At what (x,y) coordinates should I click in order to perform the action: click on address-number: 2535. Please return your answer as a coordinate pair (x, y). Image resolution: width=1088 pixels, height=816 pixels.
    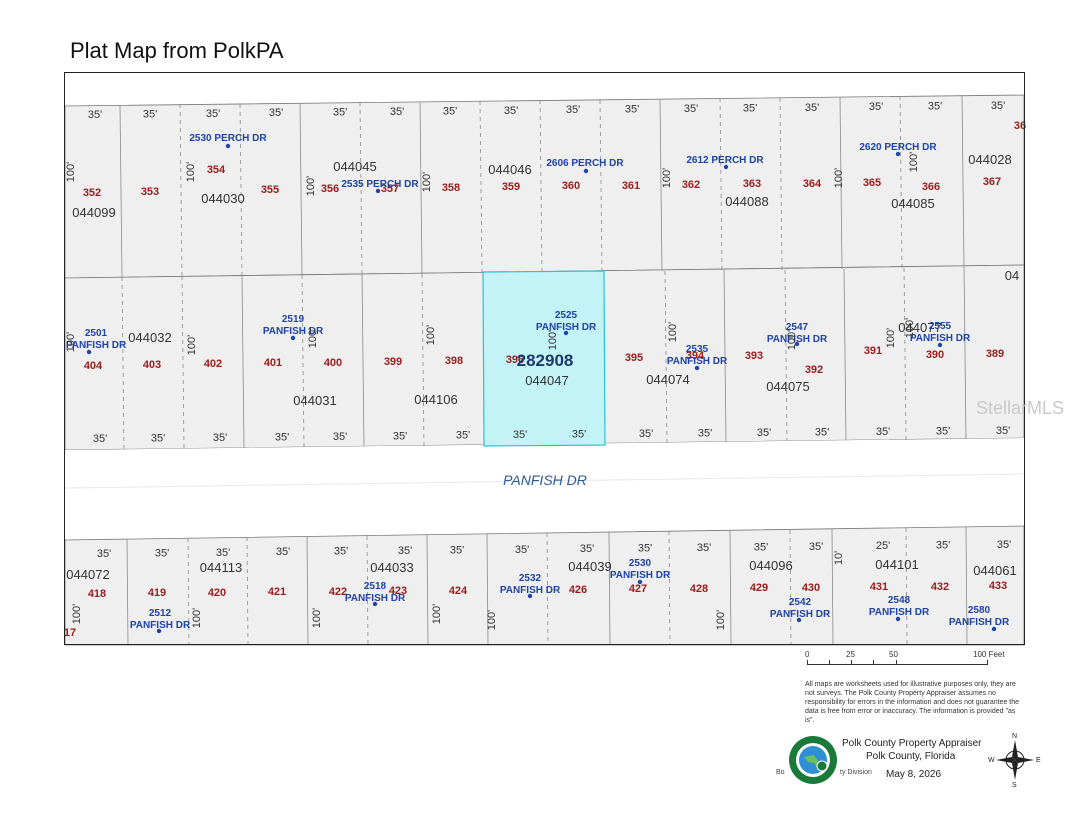
    Looking at the image, I should click on (697, 349).